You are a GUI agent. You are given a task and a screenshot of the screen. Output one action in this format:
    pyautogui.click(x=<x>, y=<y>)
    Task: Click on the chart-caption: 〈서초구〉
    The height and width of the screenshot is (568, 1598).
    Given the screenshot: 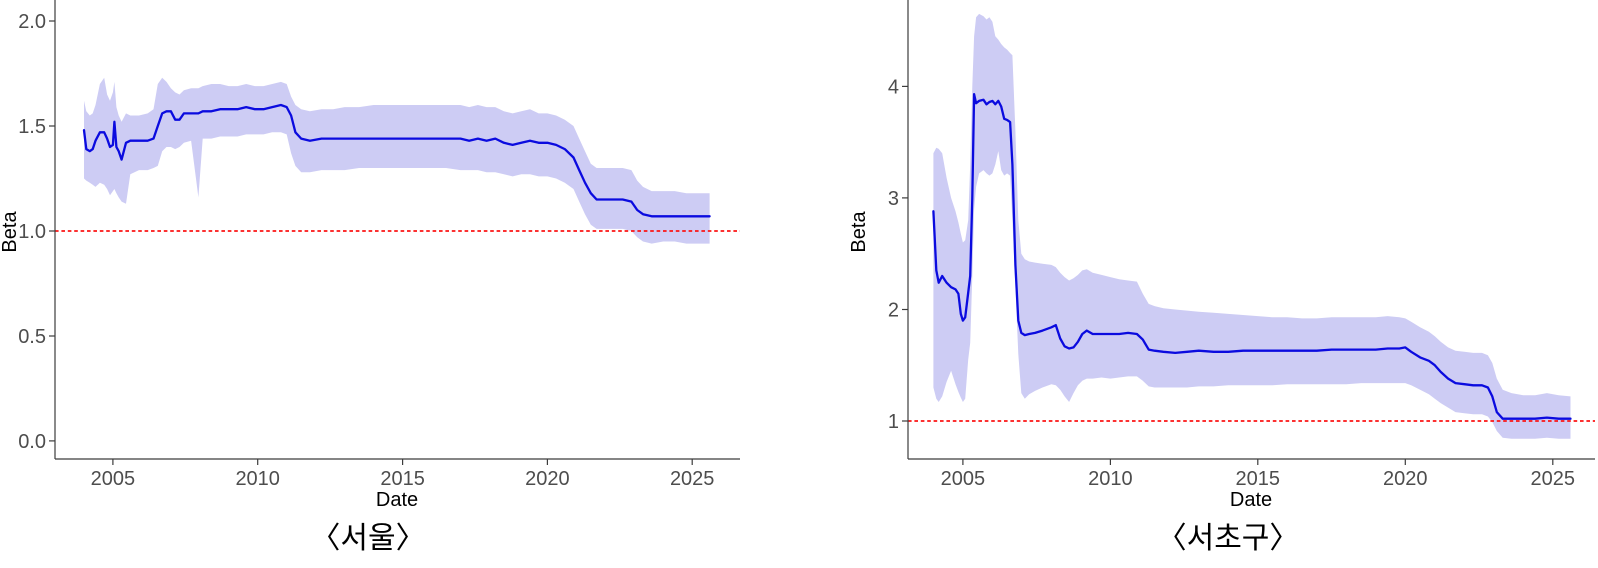 What is the action you would take?
    pyautogui.click(x=1228, y=538)
    